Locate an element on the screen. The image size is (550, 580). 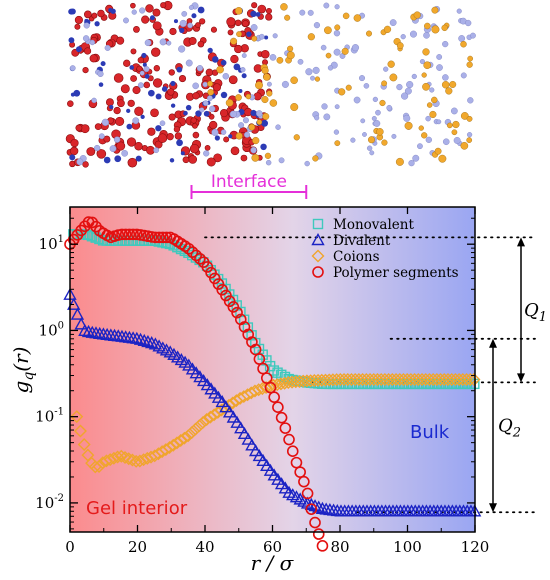
legend-label: Monovalent is located at coordinates (373, 225).